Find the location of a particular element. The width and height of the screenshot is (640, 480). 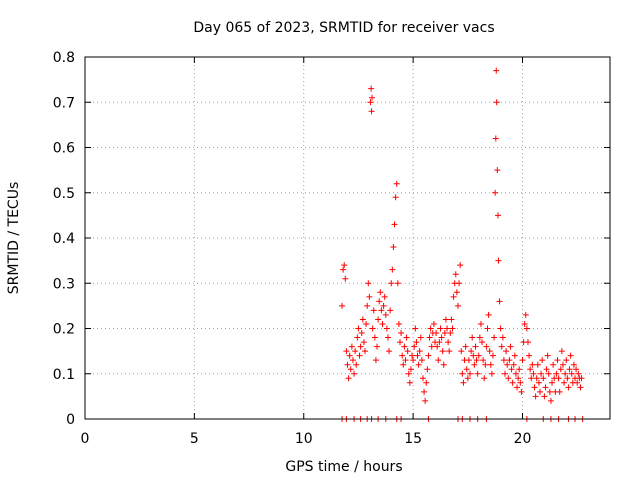

y-tick-label: 0.7 is located at coordinates (64, 103).